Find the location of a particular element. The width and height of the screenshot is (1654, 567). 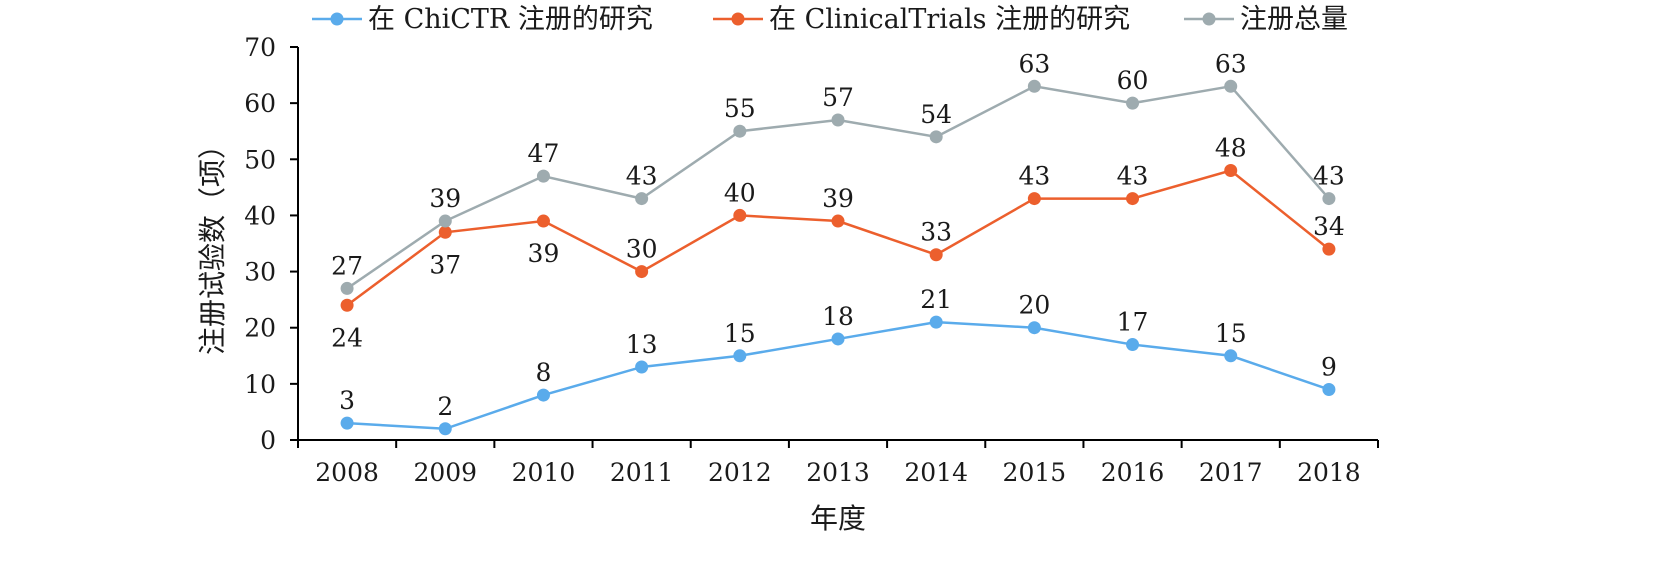

x-tick-label: 2013 is located at coordinates (838, 472).